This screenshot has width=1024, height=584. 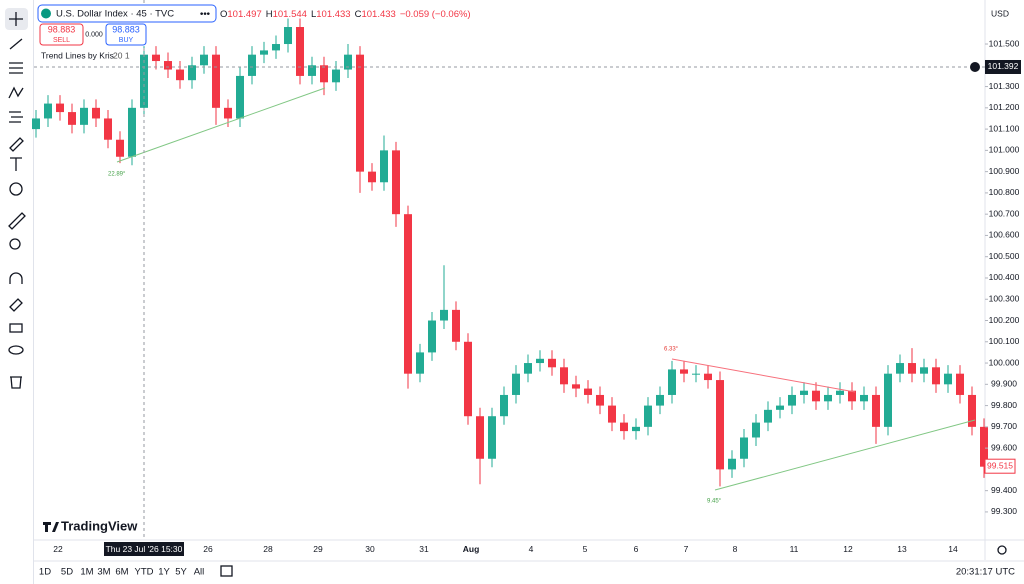 What do you see at coordinates (1004, 511) in the screenshot?
I see `y-tick-label: 99.300` at bounding box center [1004, 511].